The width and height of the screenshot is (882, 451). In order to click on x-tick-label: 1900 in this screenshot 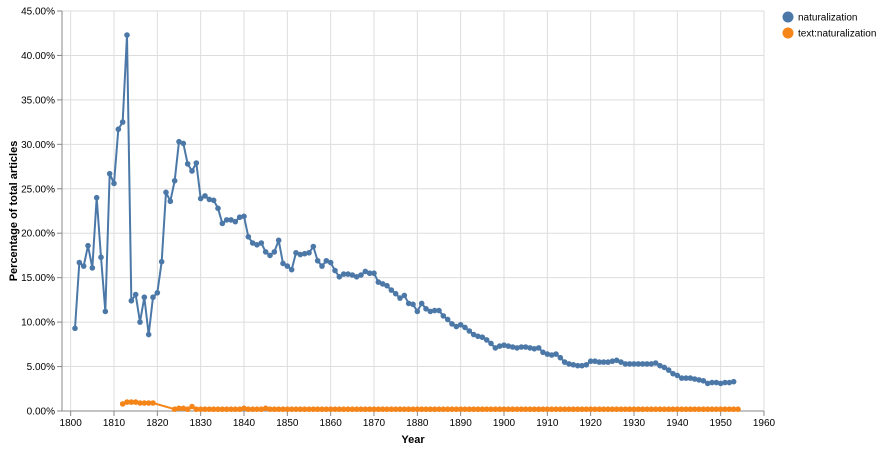, I will do `click(504, 423)`.